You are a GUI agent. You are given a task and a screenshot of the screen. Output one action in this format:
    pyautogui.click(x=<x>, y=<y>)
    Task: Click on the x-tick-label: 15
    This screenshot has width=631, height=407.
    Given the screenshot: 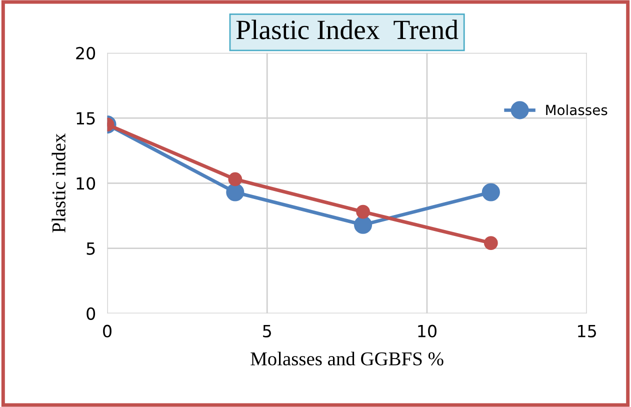 What is the action you would take?
    pyautogui.click(x=587, y=331)
    